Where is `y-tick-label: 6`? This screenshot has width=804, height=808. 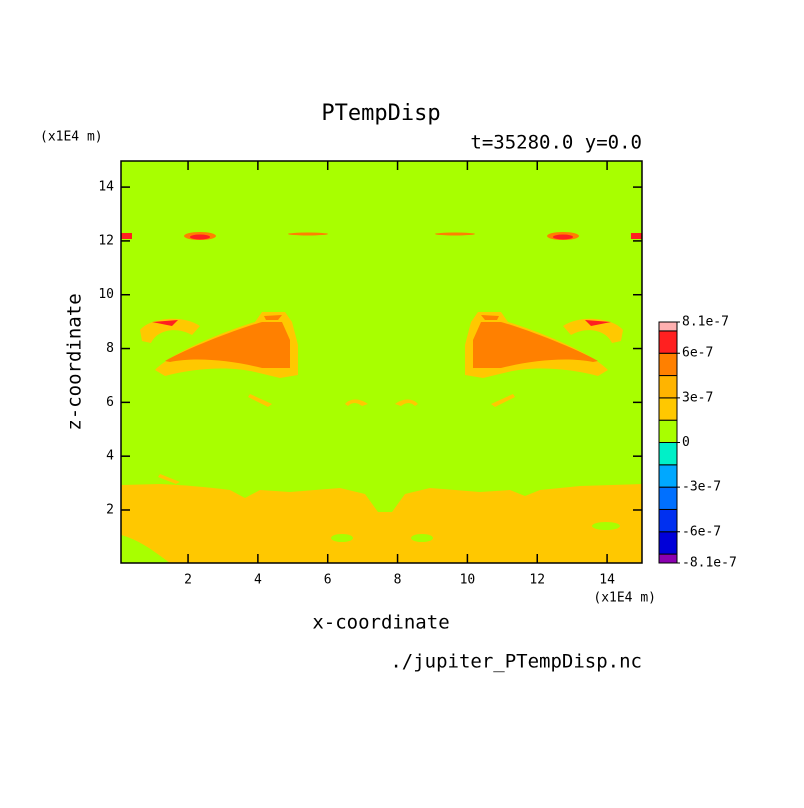 y-tick-label: 6 is located at coordinates (110, 402).